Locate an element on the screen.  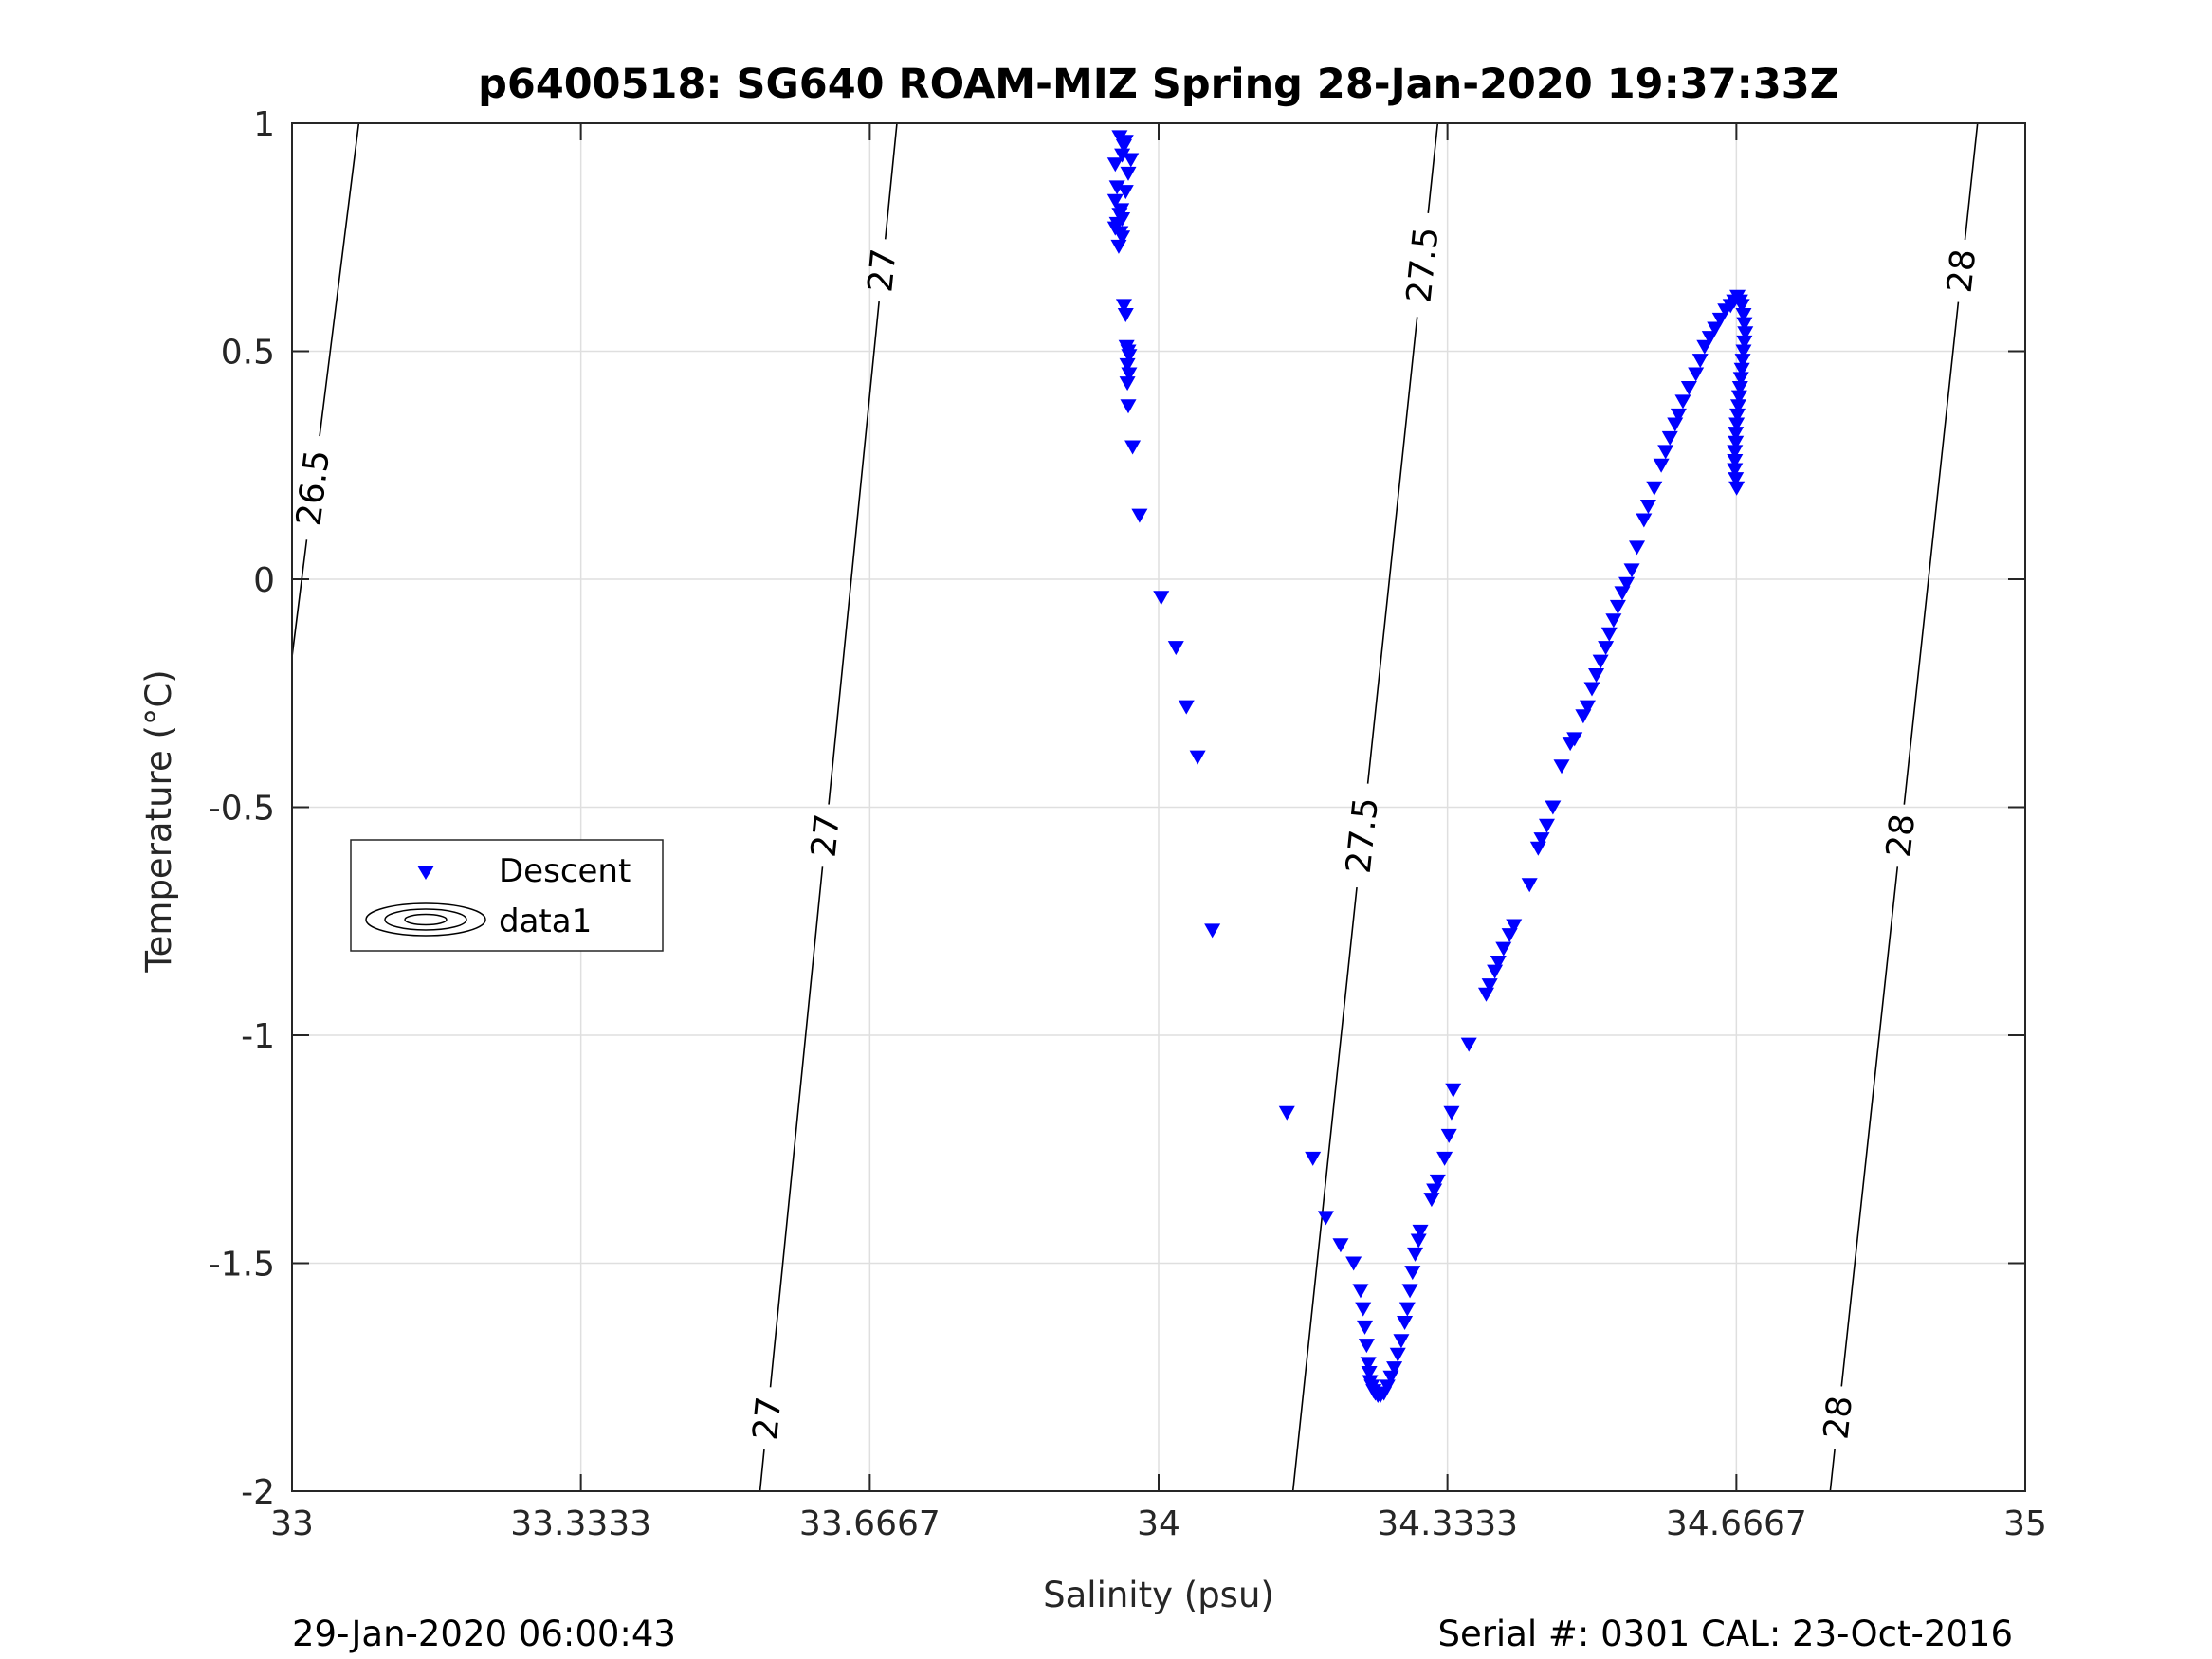
legend-data1-contour-icon is located at coordinates (425, 919).